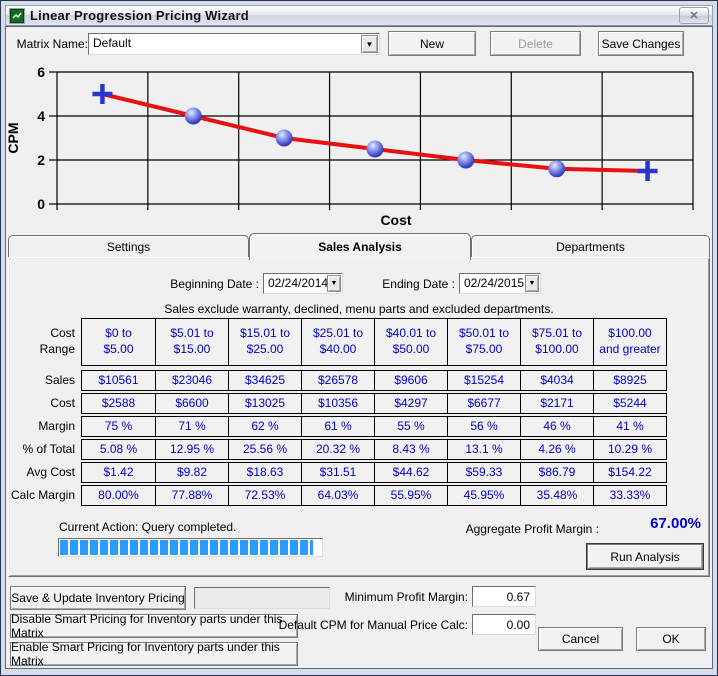 This screenshot has height=676, width=718. Describe the element at coordinates (56, 425) in the screenshot. I see `row-label: Margin` at that location.